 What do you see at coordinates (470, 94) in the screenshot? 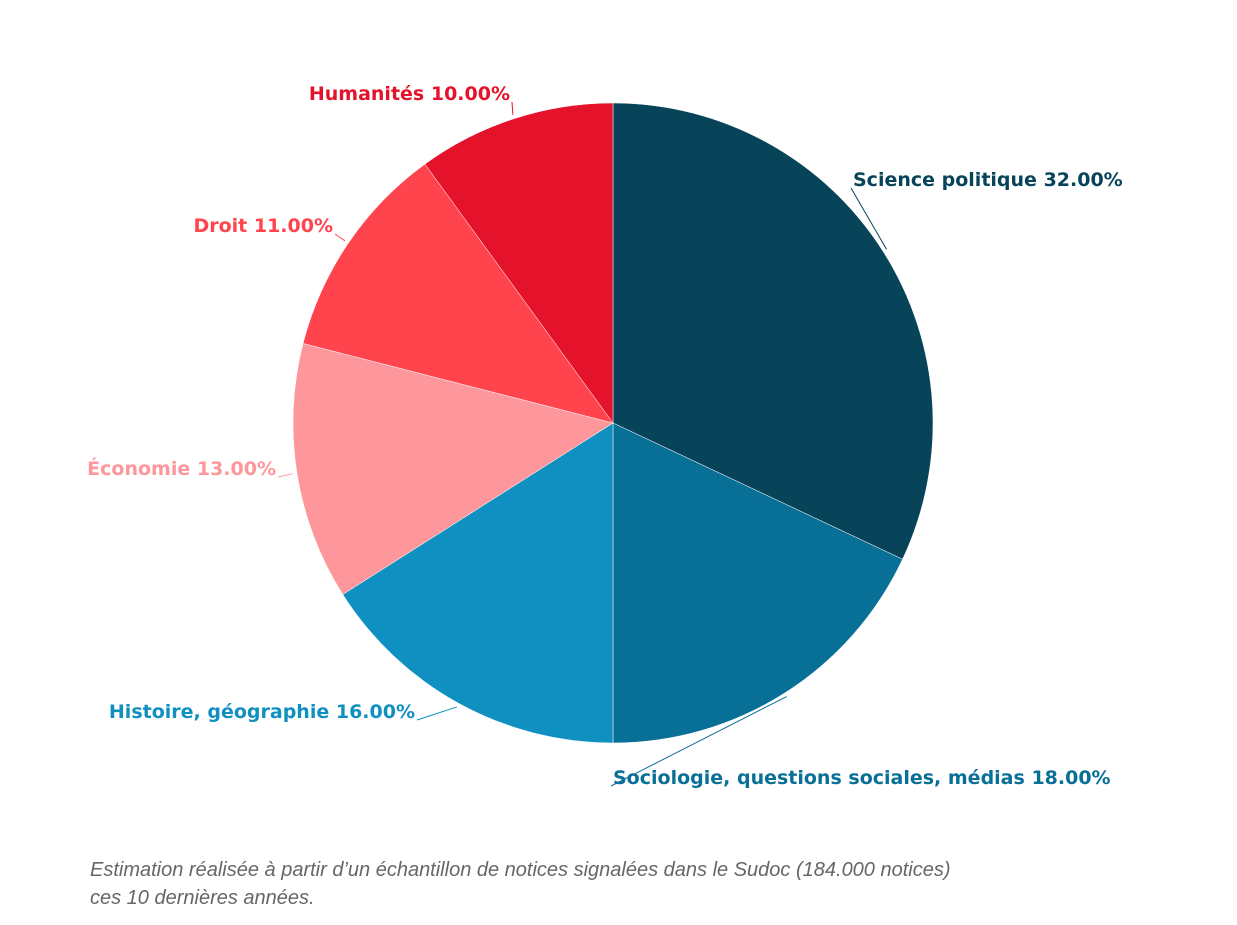
I see `slice-value: 10.00%` at bounding box center [470, 94].